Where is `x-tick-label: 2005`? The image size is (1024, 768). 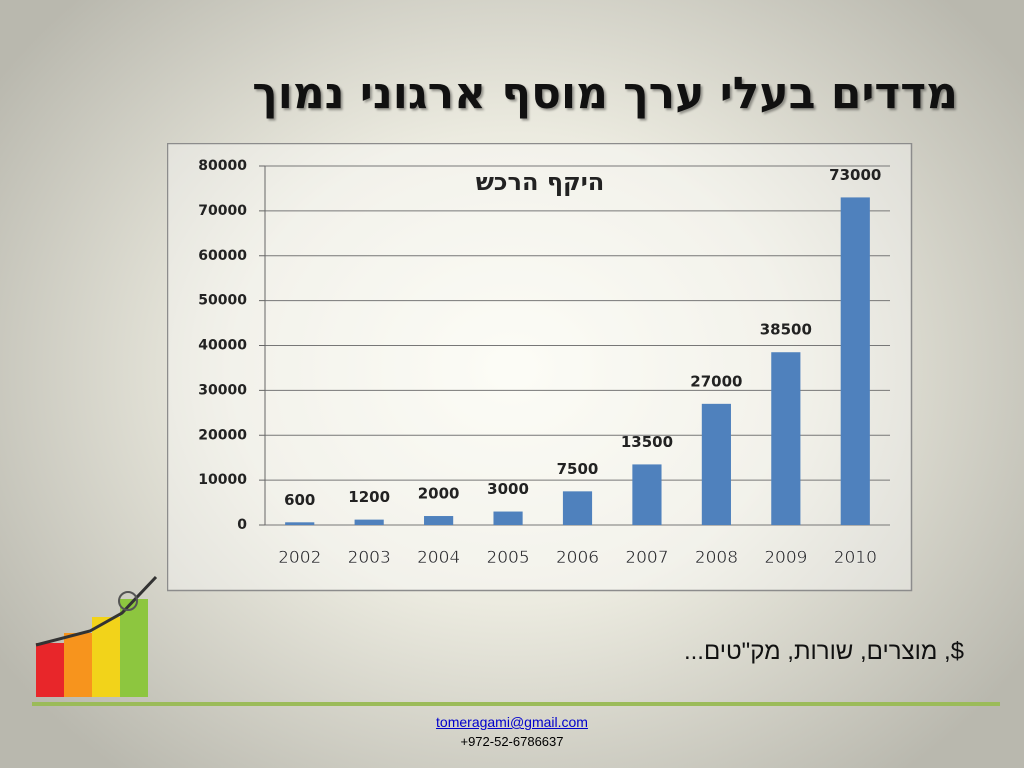
x-tick-label: 2005 is located at coordinates (507, 558).